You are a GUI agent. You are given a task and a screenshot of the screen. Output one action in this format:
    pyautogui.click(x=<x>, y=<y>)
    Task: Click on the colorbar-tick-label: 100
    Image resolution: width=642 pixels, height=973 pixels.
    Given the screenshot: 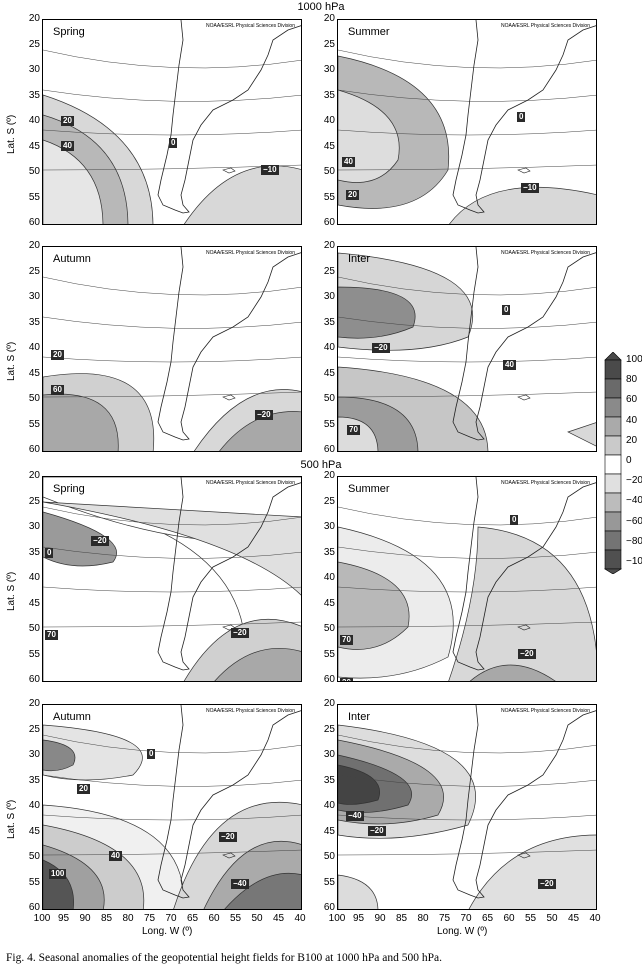 What is the action you would take?
    pyautogui.click(x=634, y=359)
    